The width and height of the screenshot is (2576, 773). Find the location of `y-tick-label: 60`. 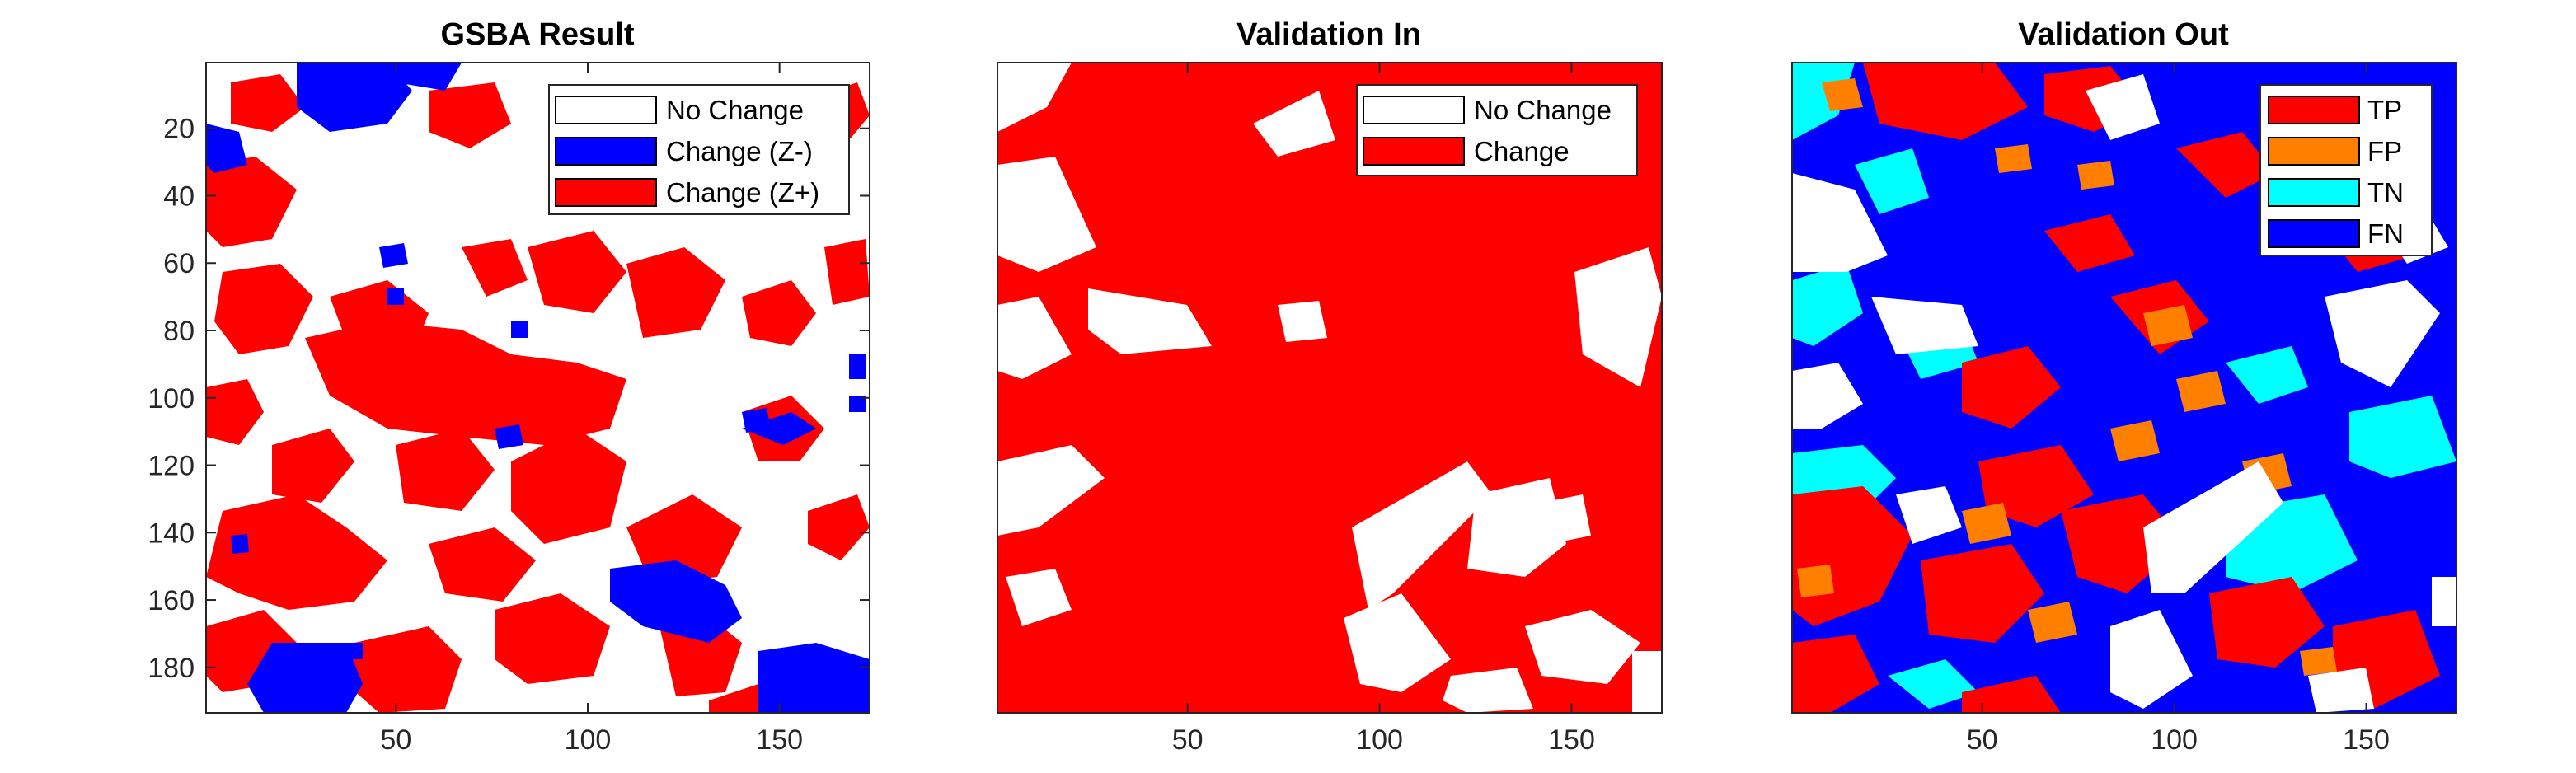

y-tick-label: 60 is located at coordinates (179, 263).